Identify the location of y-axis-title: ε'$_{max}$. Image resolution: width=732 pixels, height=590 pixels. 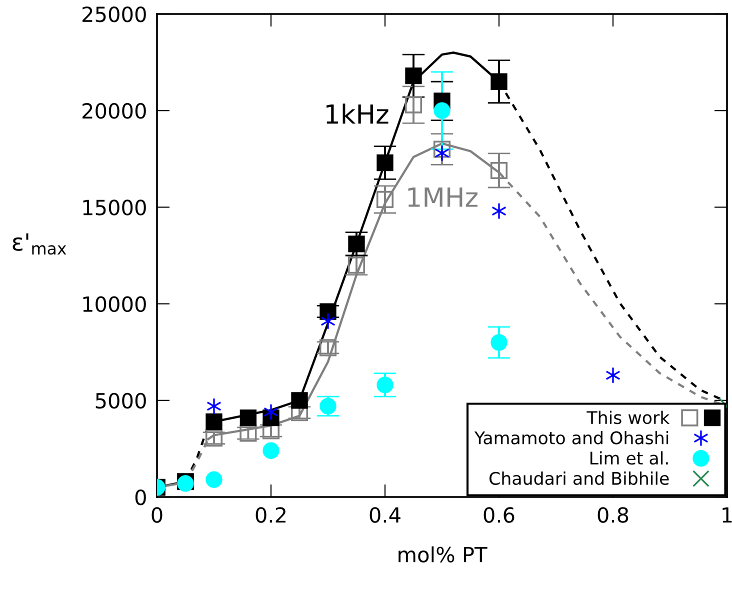
(39, 244).